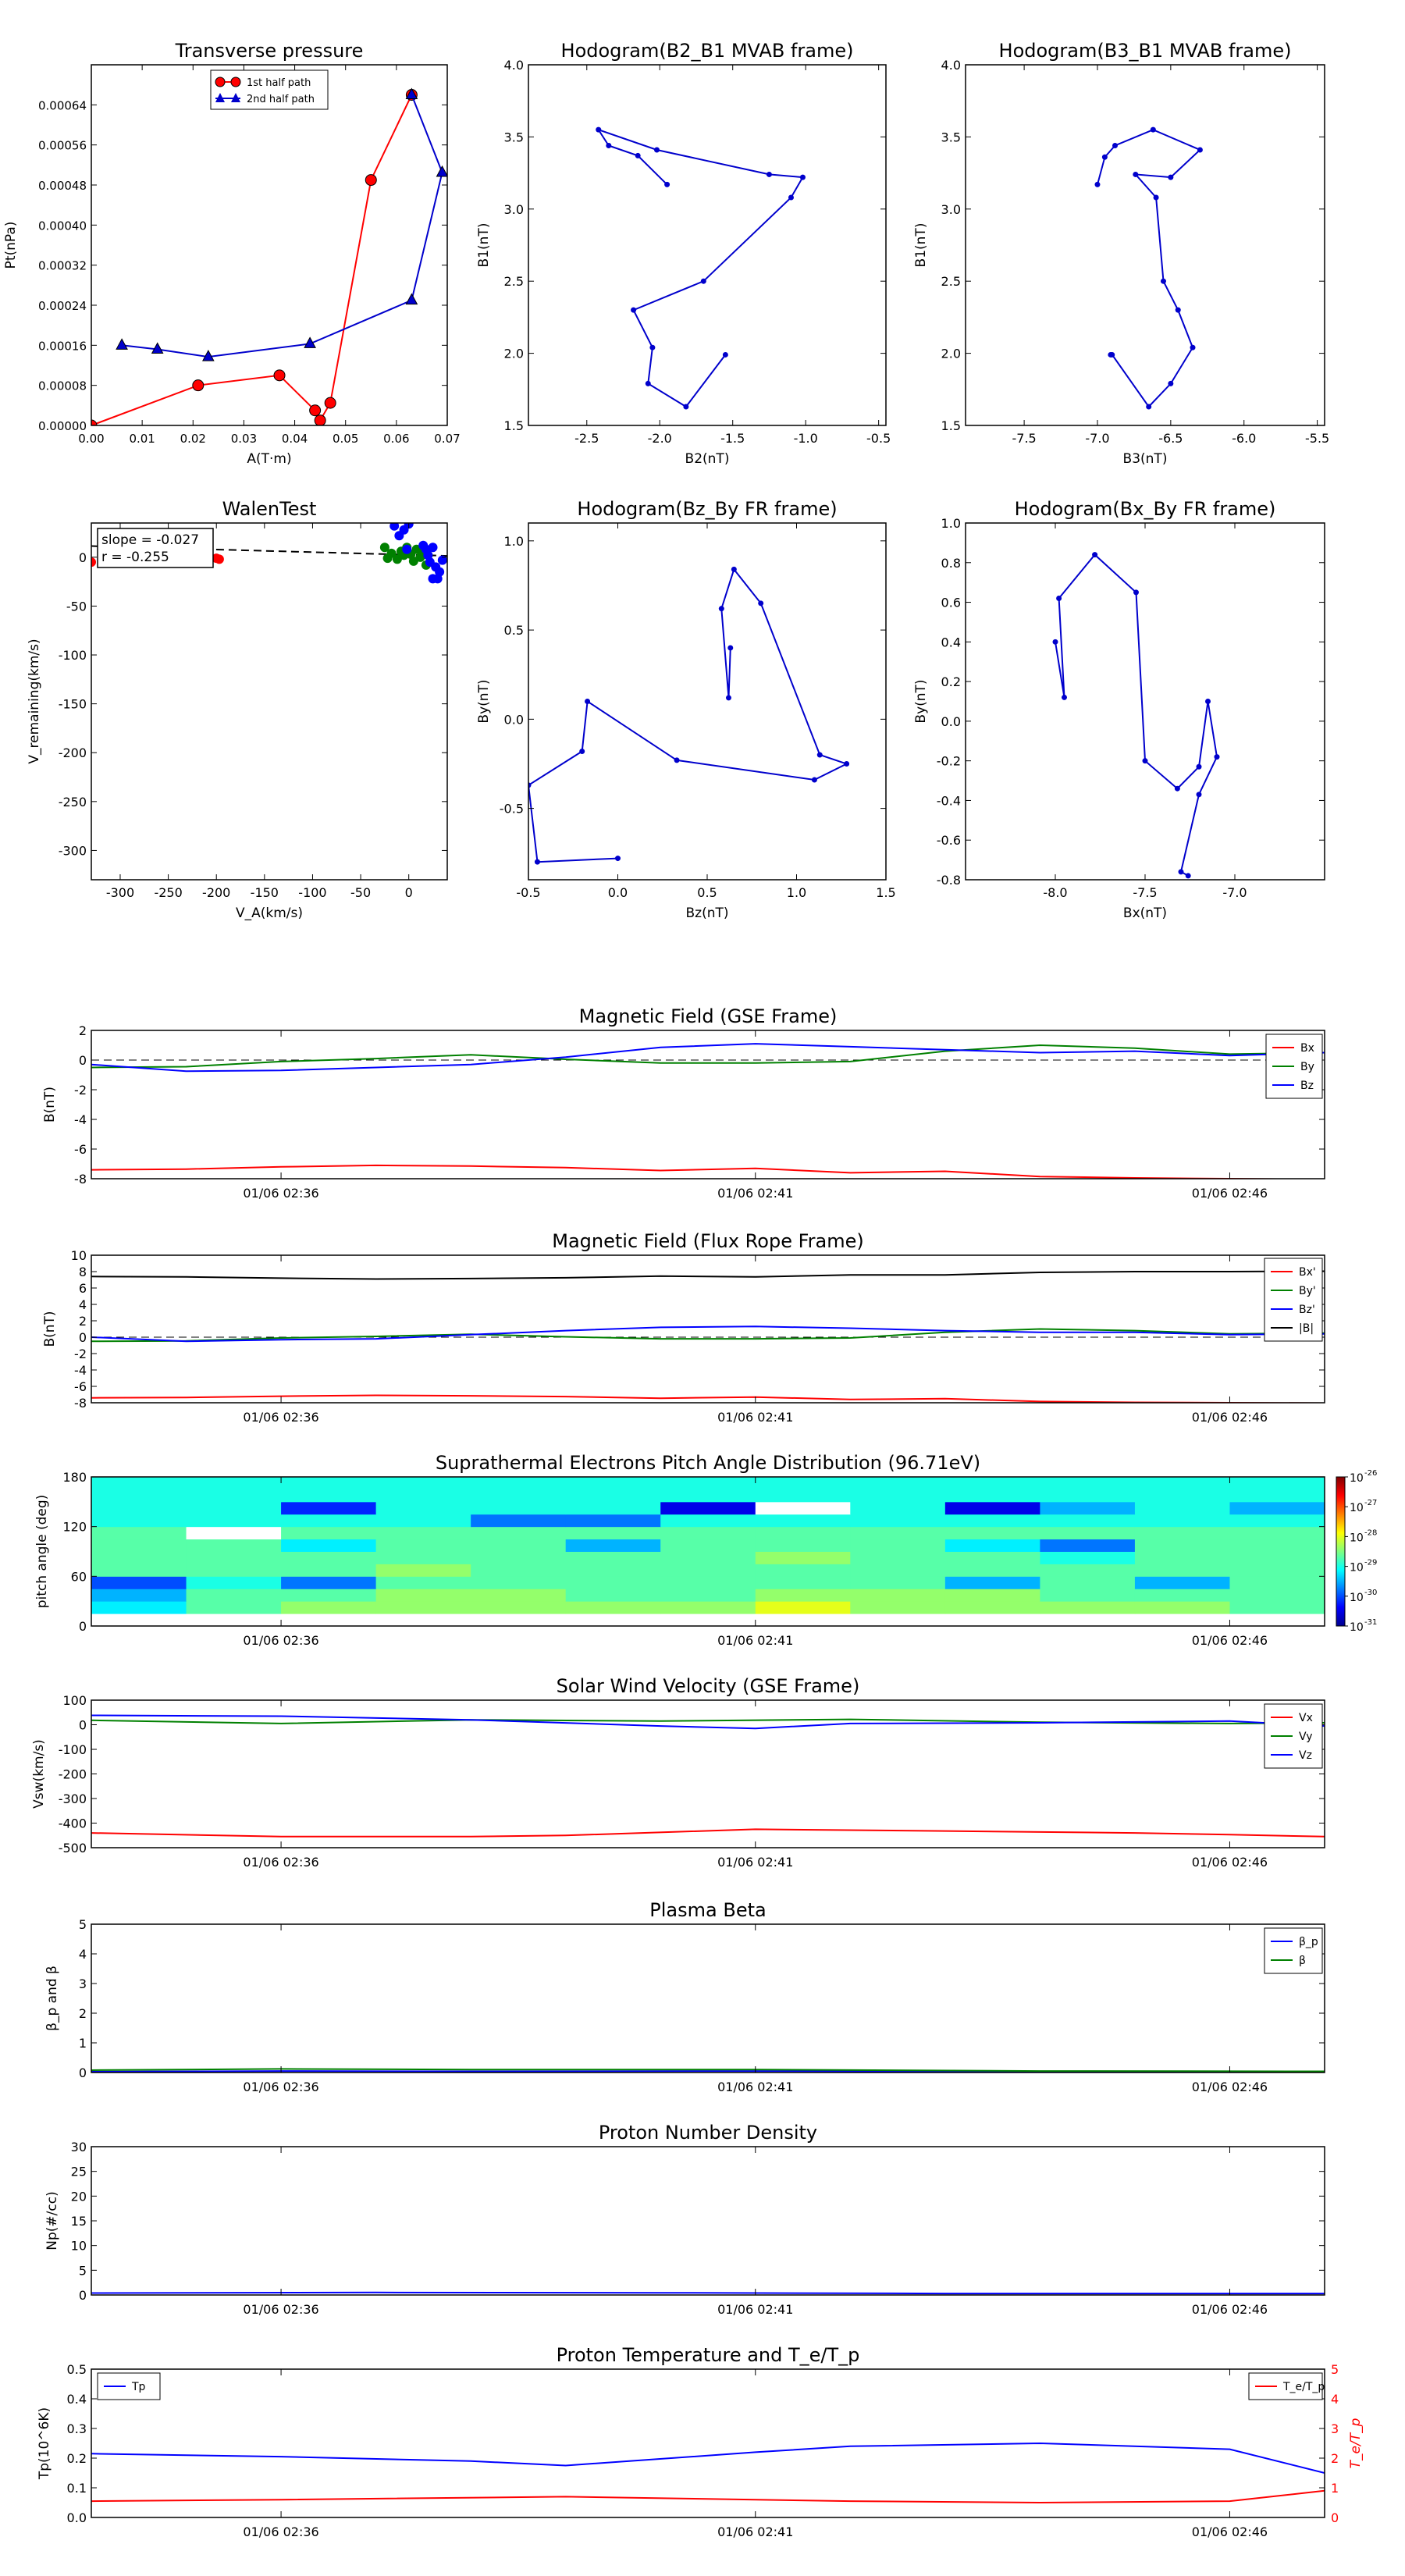 This screenshot has height=2576, width=1405. What do you see at coordinates (708, 1722) in the screenshot?
I see `series-Vz` at bounding box center [708, 1722].